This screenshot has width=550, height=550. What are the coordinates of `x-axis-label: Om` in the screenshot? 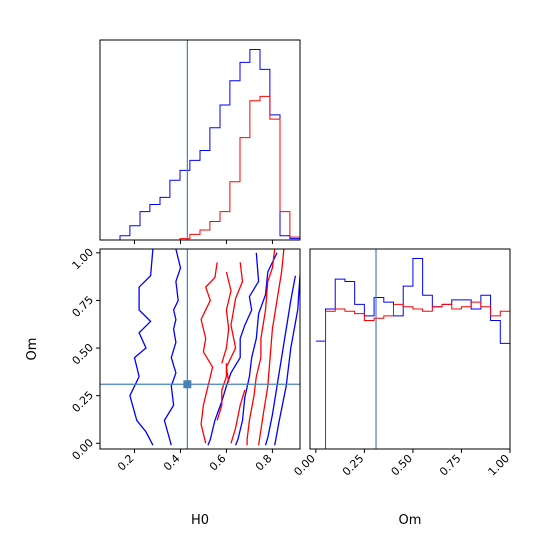 It's located at (410, 520).